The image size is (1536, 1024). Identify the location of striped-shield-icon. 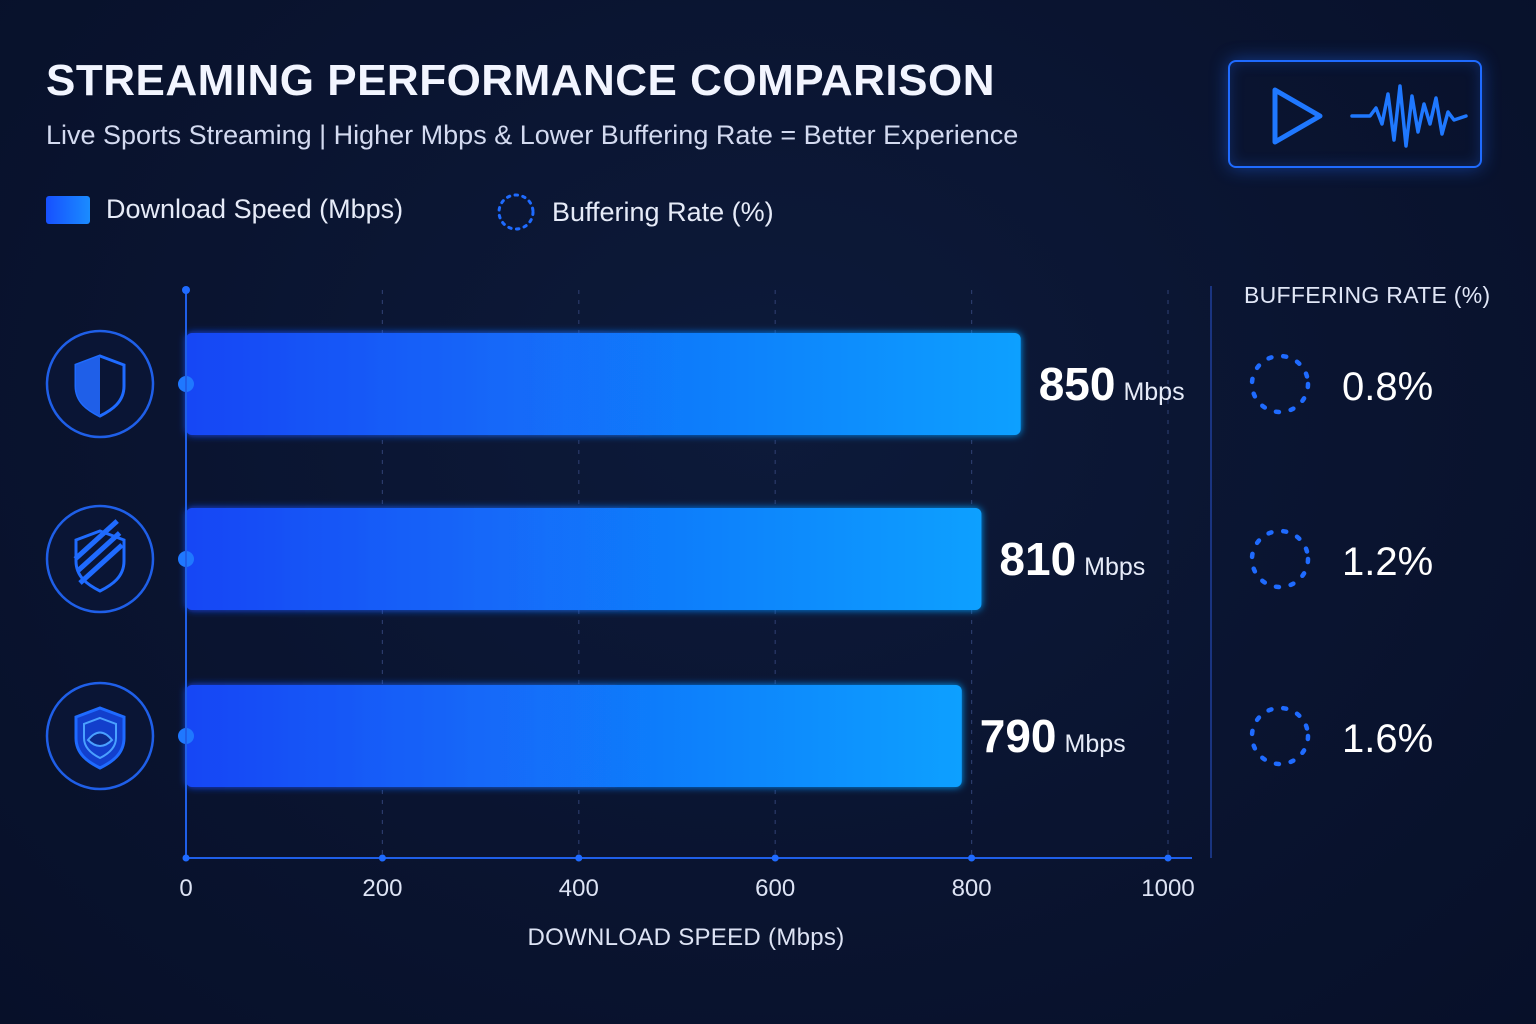
(100, 559).